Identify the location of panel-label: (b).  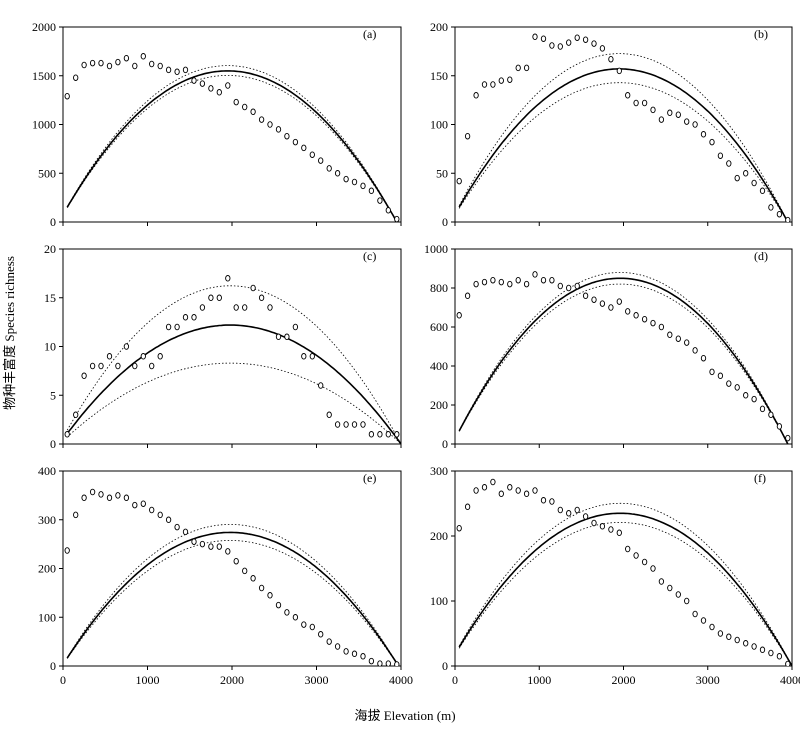
(761, 34).